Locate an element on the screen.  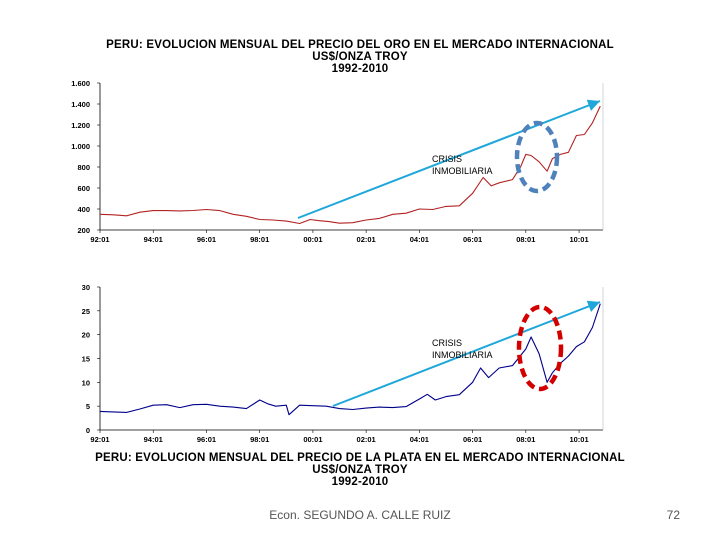
y-tick-label: 0 is located at coordinates (88, 430).